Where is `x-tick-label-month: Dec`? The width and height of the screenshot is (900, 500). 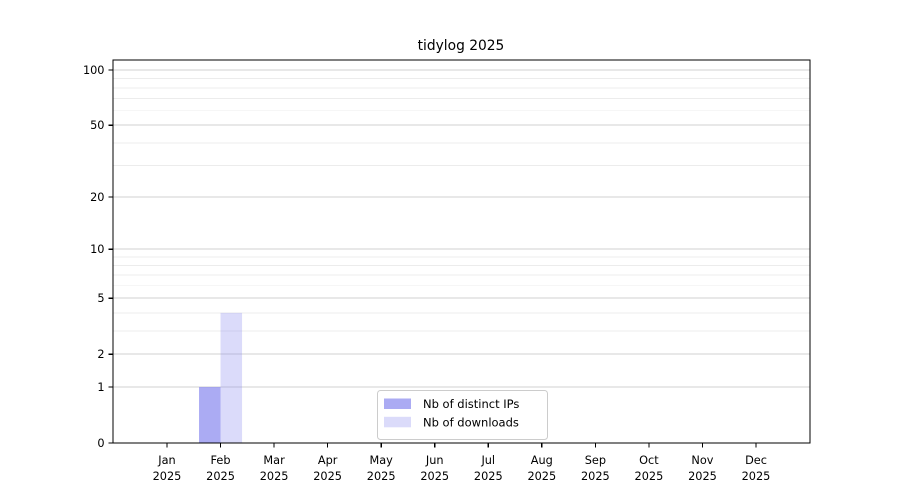 x-tick-label-month: Dec is located at coordinates (756, 460).